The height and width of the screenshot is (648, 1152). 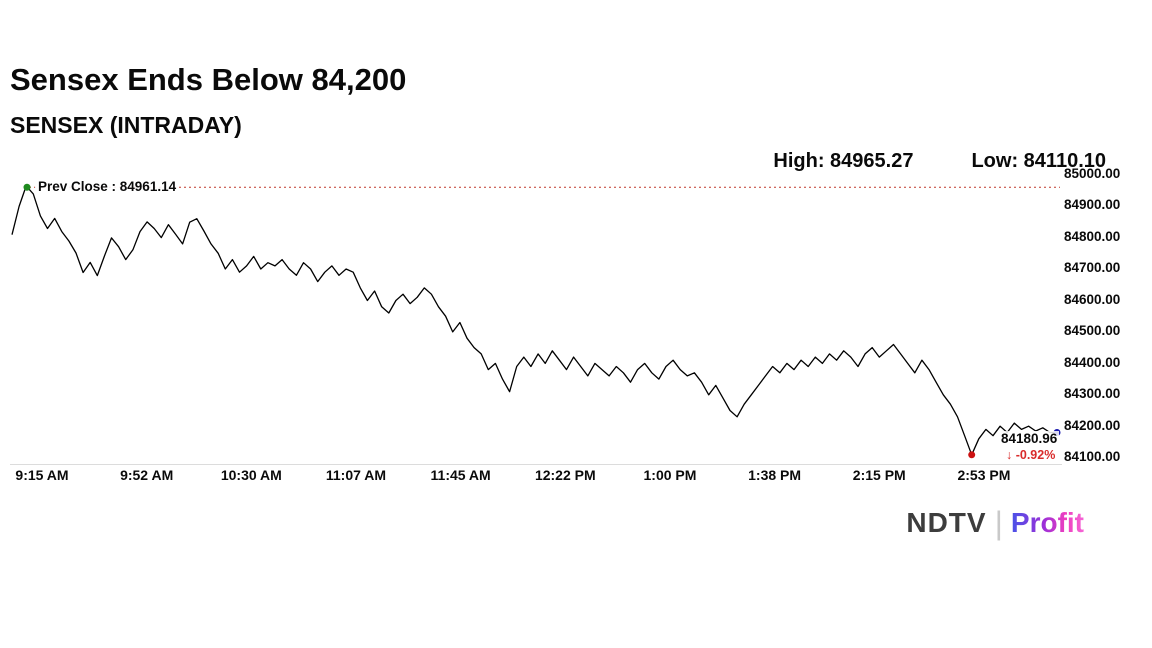 I want to click on y-axis-tick: 84500.00, so click(x=1092, y=331).